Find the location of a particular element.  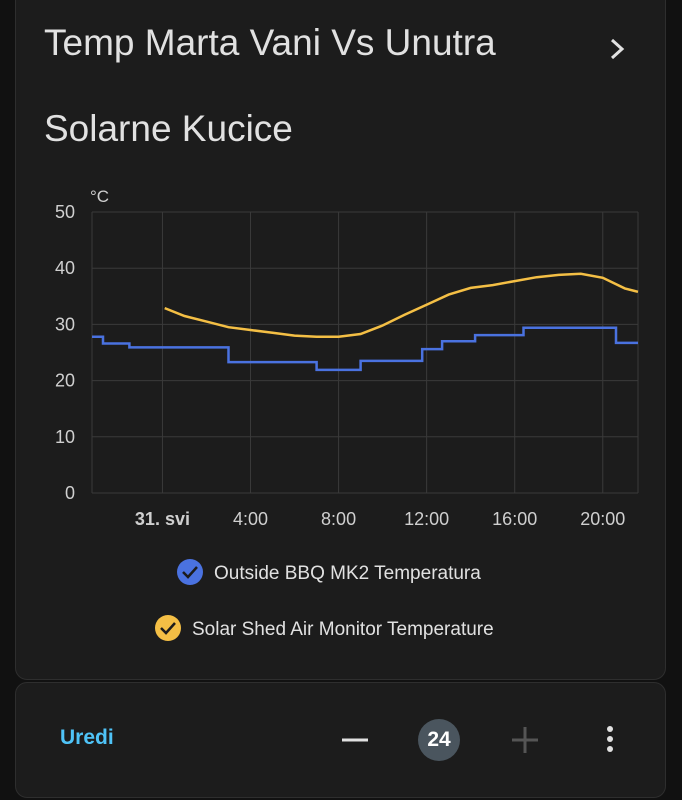

y-tick-label: 0 is located at coordinates (70, 493).